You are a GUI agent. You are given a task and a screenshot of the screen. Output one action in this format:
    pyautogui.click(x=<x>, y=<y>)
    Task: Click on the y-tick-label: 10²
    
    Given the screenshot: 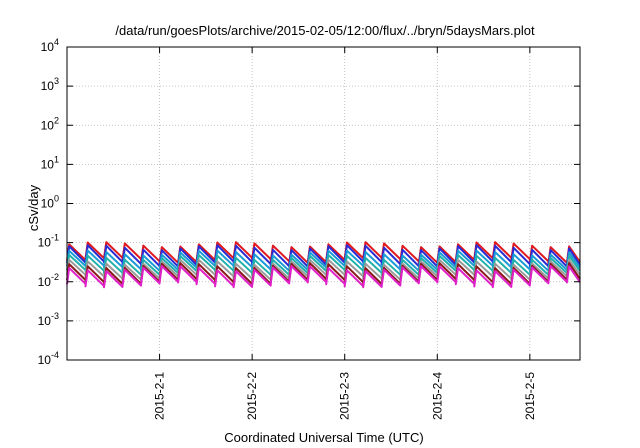 What is the action you would take?
    pyautogui.click(x=50, y=123)
    